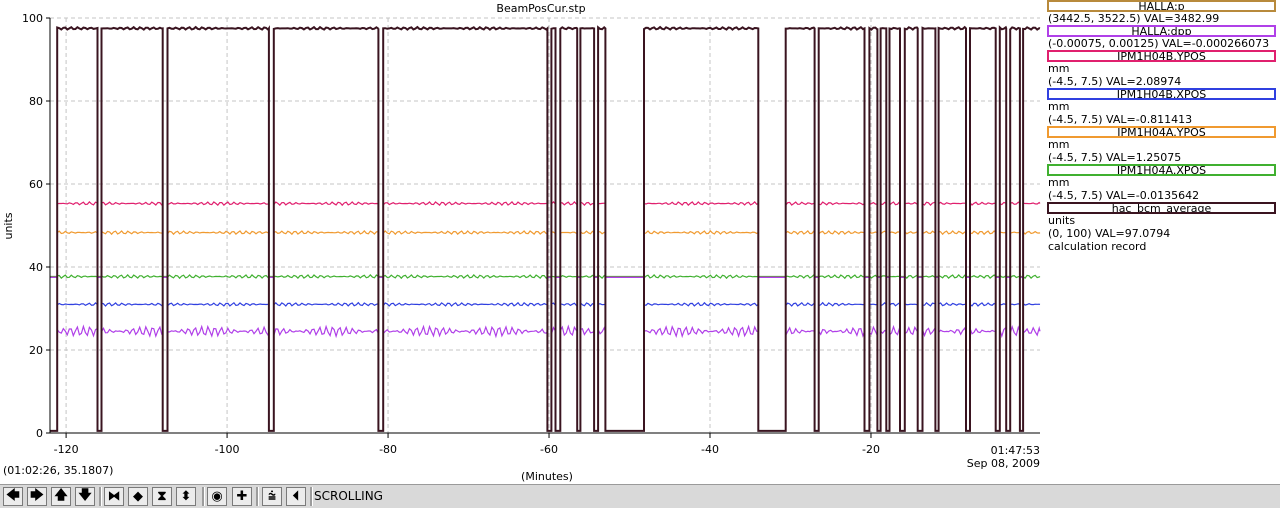 This screenshot has height=508, width=1280. What do you see at coordinates (1134, 18) in the screenshot?
I see `legend-range-value: (3442.5, 3522.5) VAL=3482.99` at bounding box center [1134, 18].